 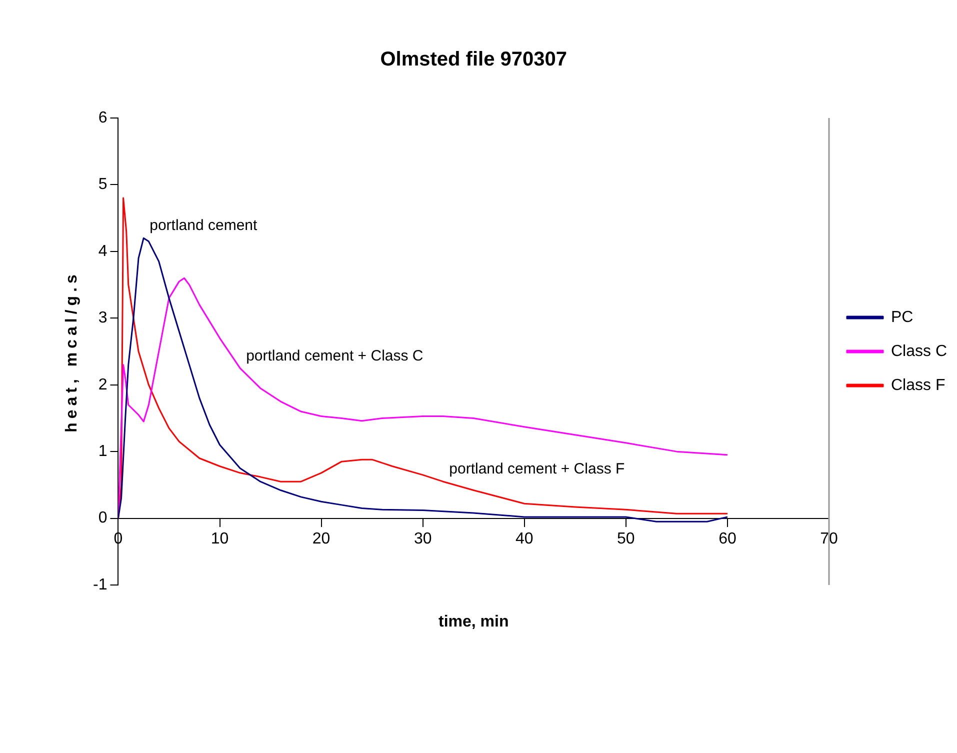 What do you see at coordinates (71, 351) in the screenshot?
I see `y-axis-title: heat, mcal/g.s` at bounding box center [71, 351].